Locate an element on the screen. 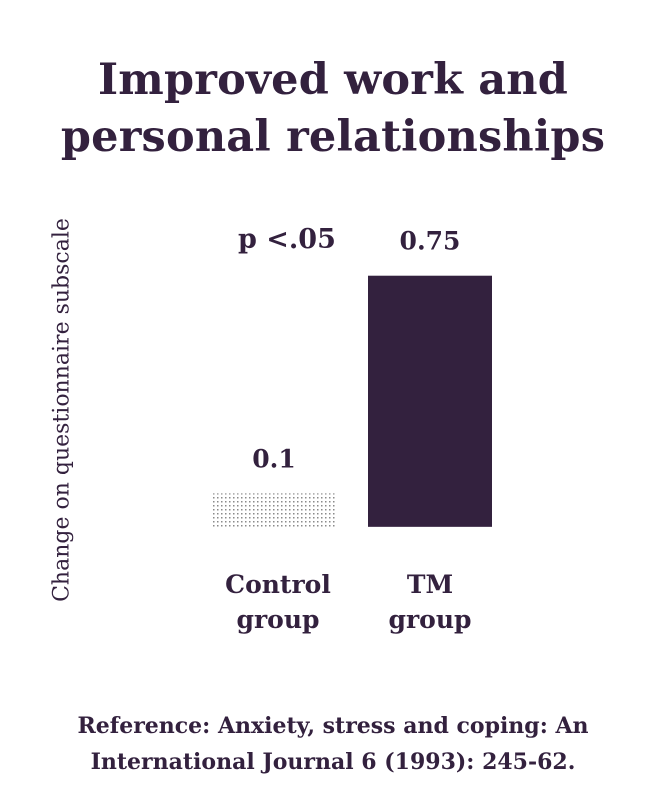 This screenshot has height=810, width=666. category-label-tm: TM group is located at coordinates (430, 602).